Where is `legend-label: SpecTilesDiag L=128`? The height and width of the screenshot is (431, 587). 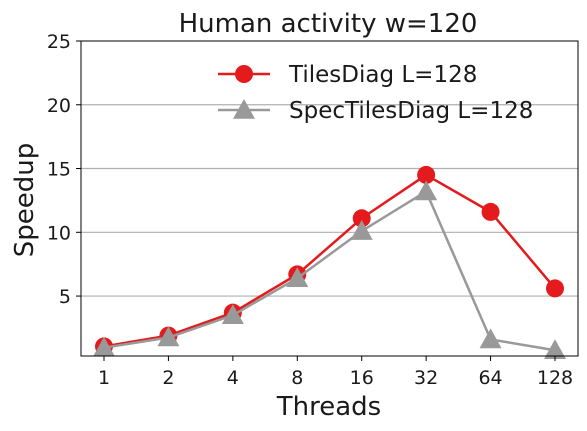
legend-label: SpecTilesDiag L=128 is located at coordinates (411, 111).